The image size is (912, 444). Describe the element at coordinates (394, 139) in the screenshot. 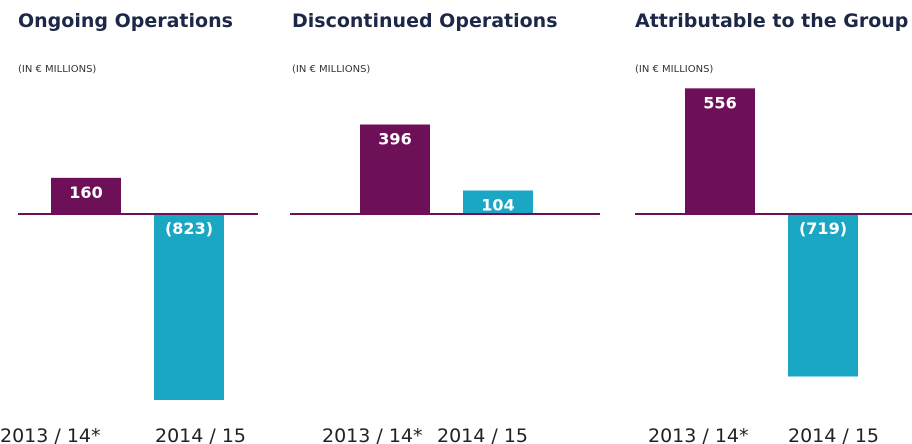

I see `value-label: 396` at that location.